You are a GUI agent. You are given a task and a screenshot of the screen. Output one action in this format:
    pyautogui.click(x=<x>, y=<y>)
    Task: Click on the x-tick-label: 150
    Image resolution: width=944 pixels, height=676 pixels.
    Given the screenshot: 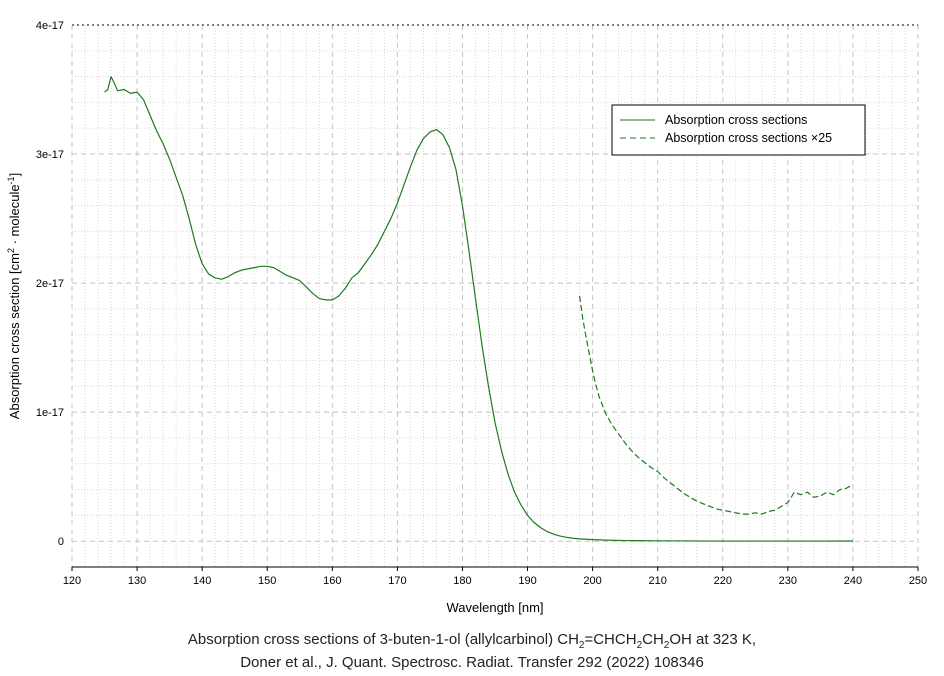 What is the action you would take?
    pyautogui.click(x=267, y=581)
    